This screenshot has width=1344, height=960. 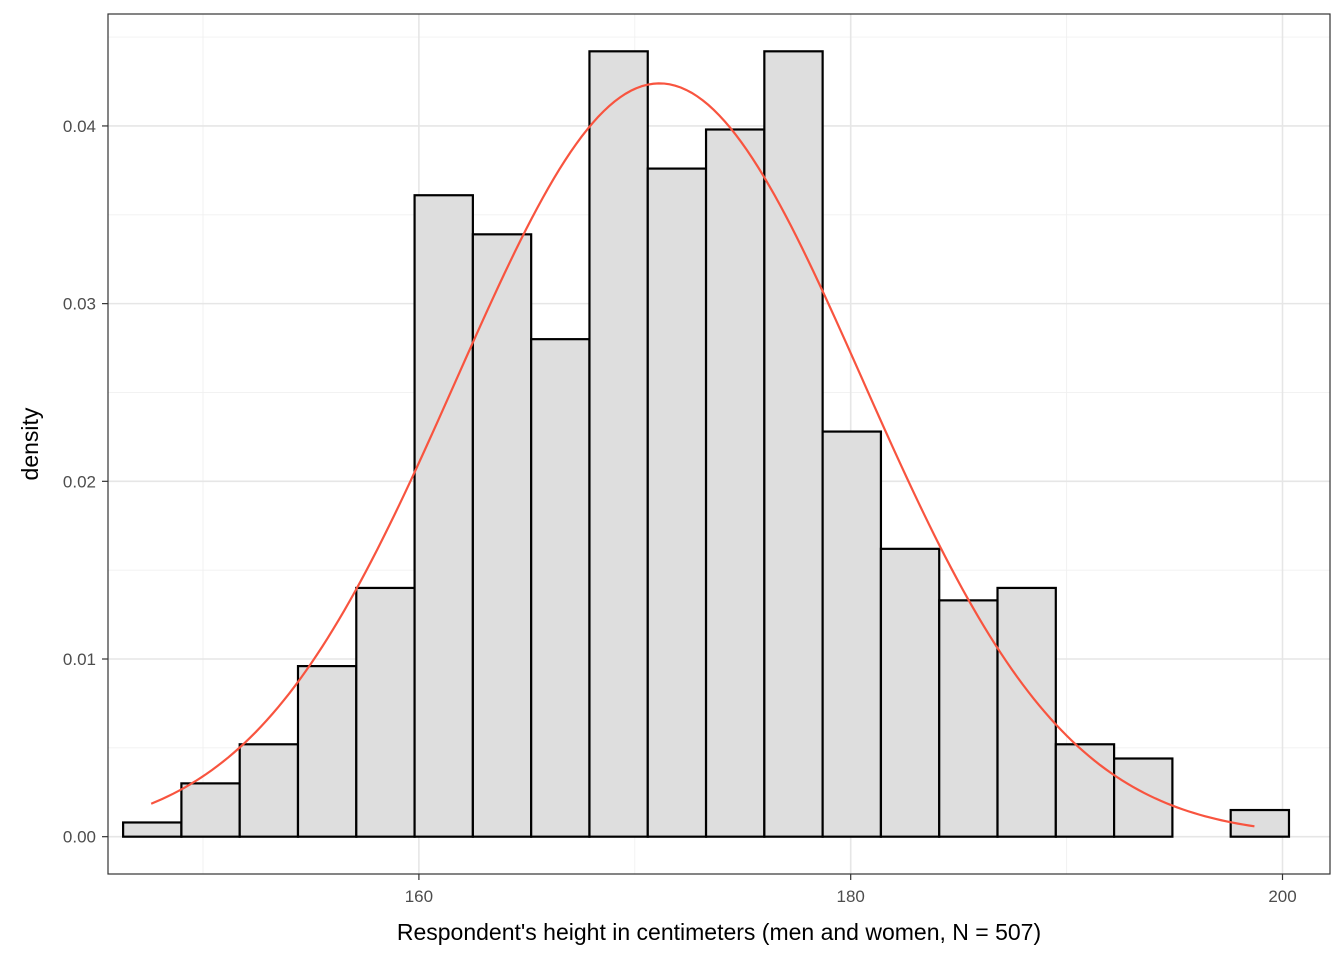 I want to click on y-tick-label: 0.04, so click(x=79, y=126).